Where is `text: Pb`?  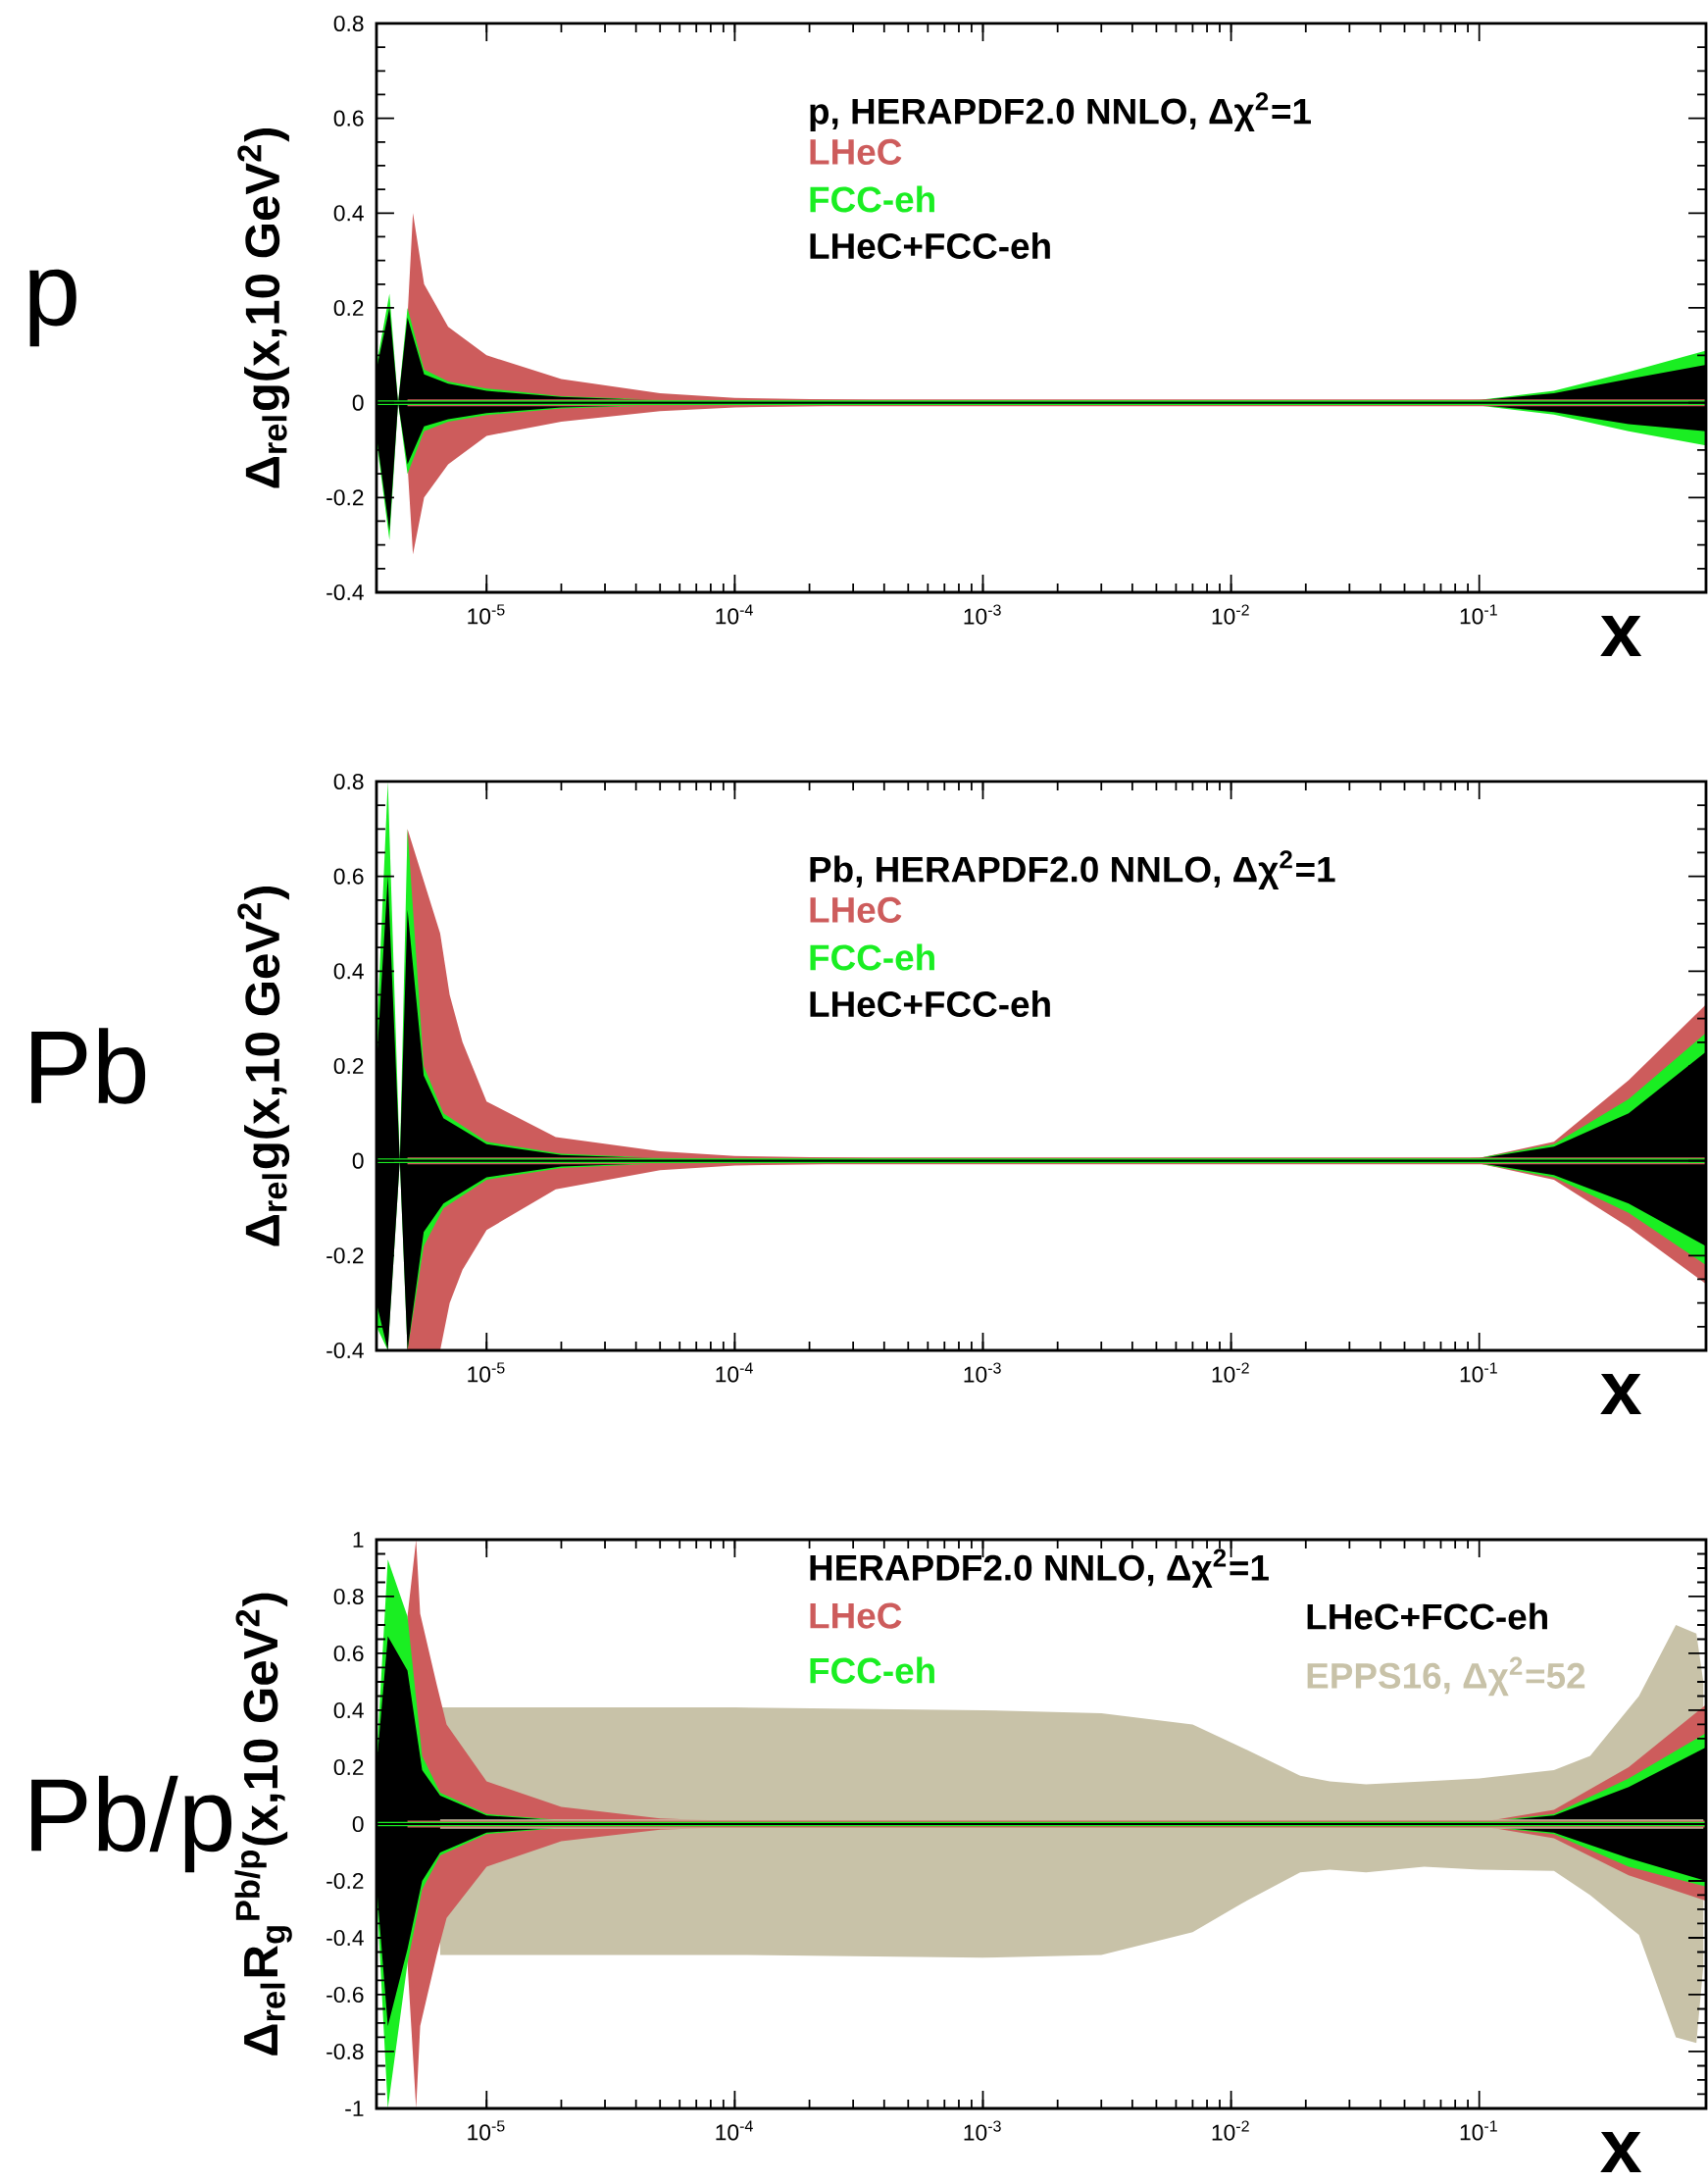
text: Pb is located at coordinates (88, 1066).